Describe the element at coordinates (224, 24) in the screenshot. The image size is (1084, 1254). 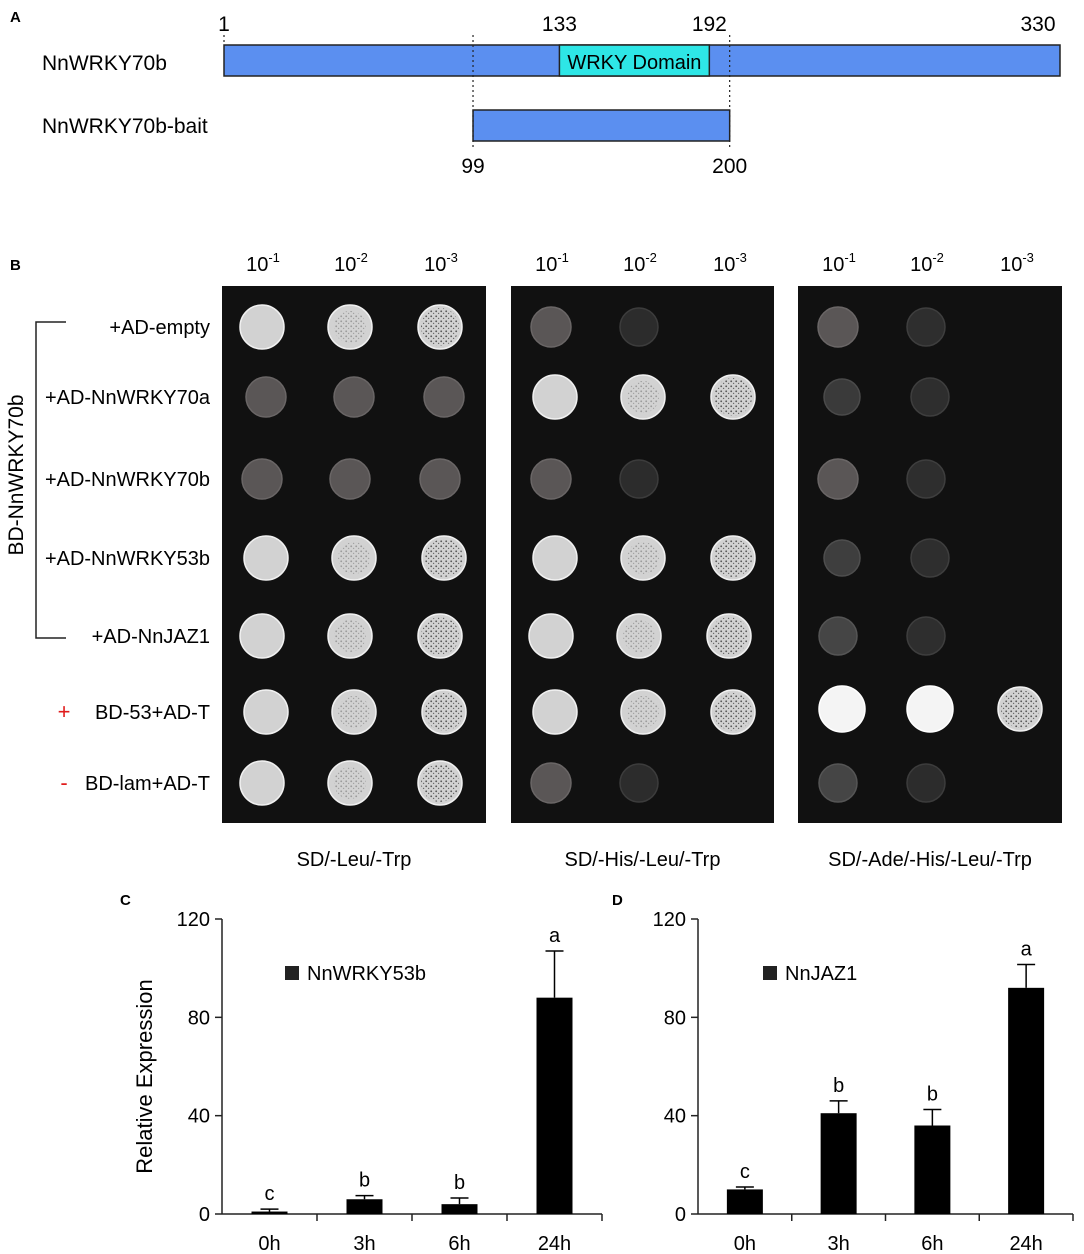
I see `tick-label-start: 1` at that location.